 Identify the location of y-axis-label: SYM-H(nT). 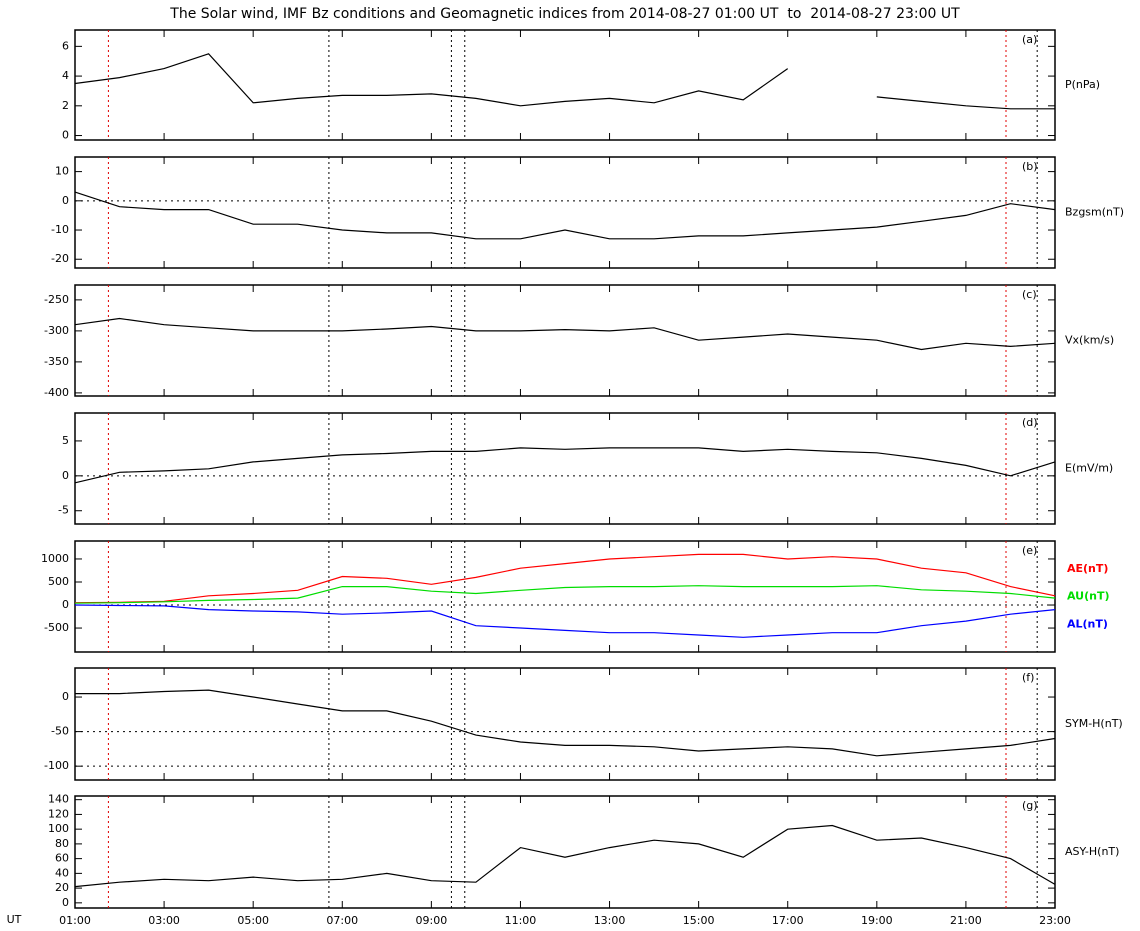
(1094, 723).